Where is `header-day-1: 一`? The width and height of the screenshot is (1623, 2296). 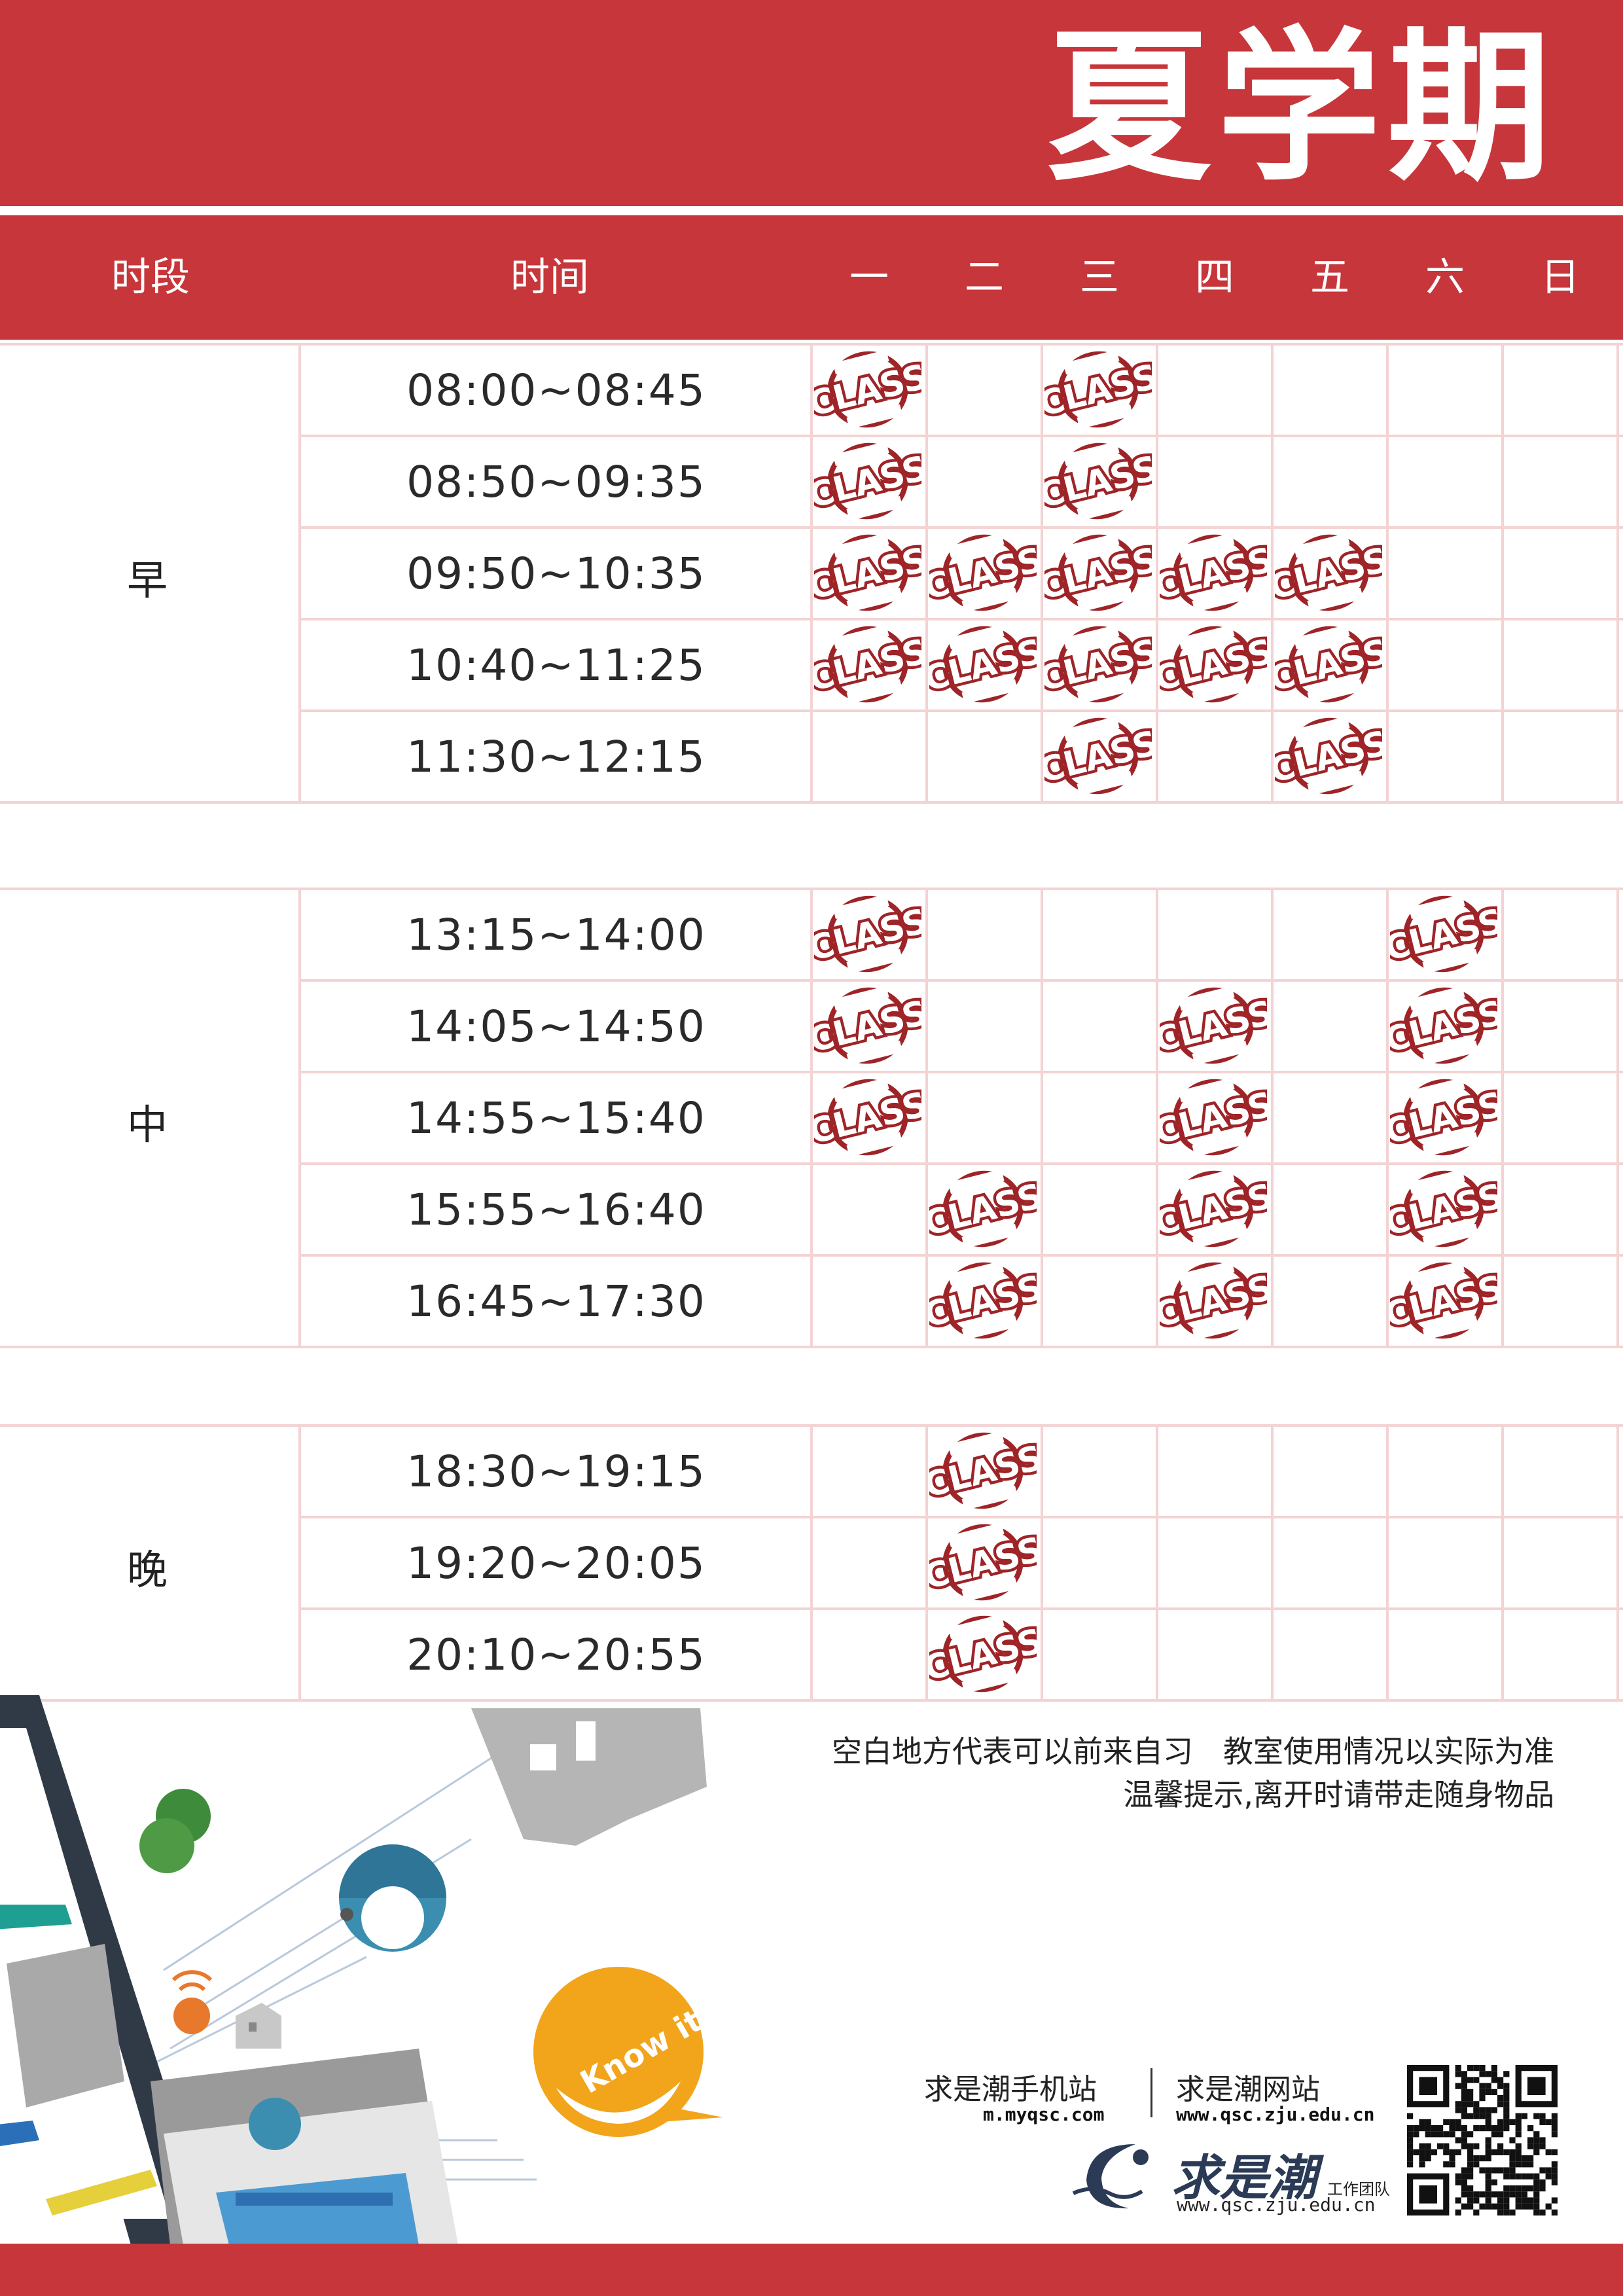 header-day-1: 一 is located at coordinates (869, 277).